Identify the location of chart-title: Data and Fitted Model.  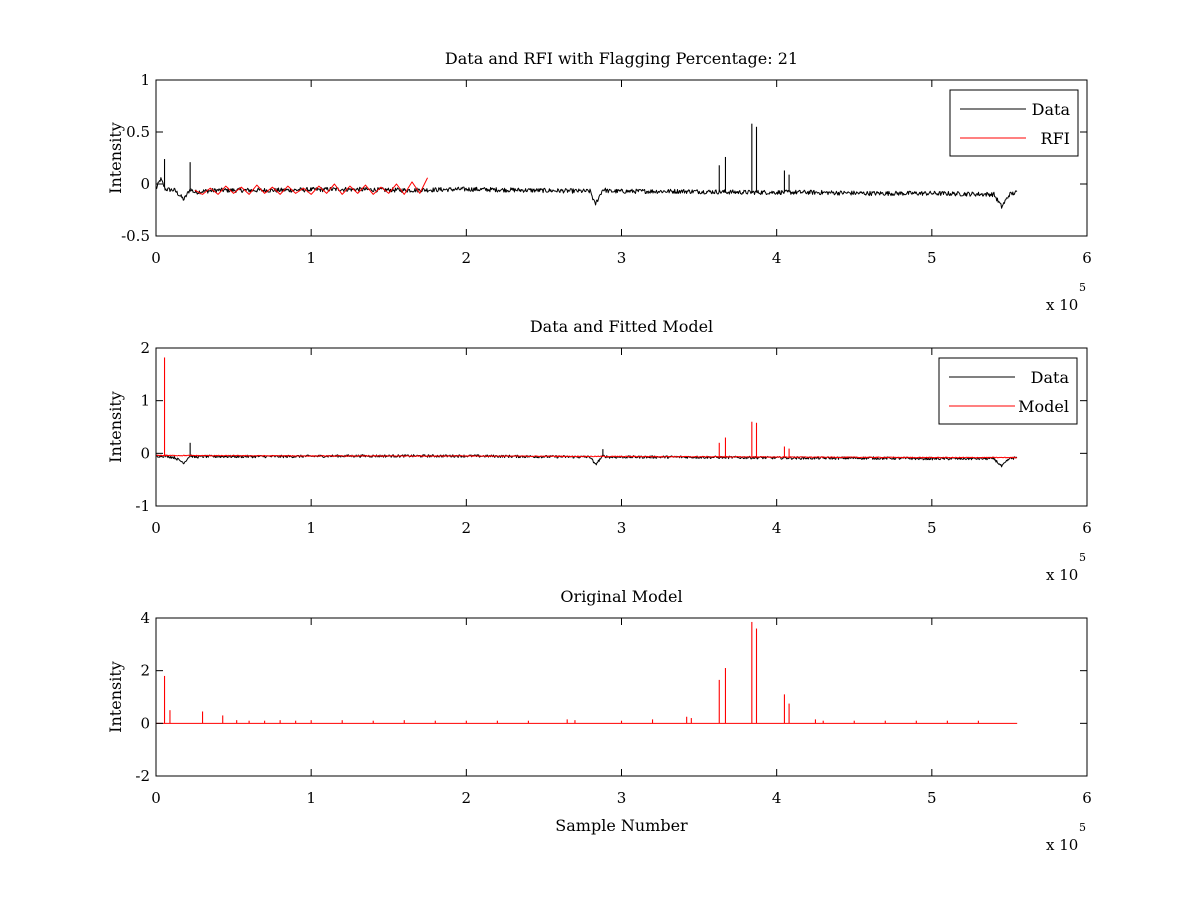
(621, 326).